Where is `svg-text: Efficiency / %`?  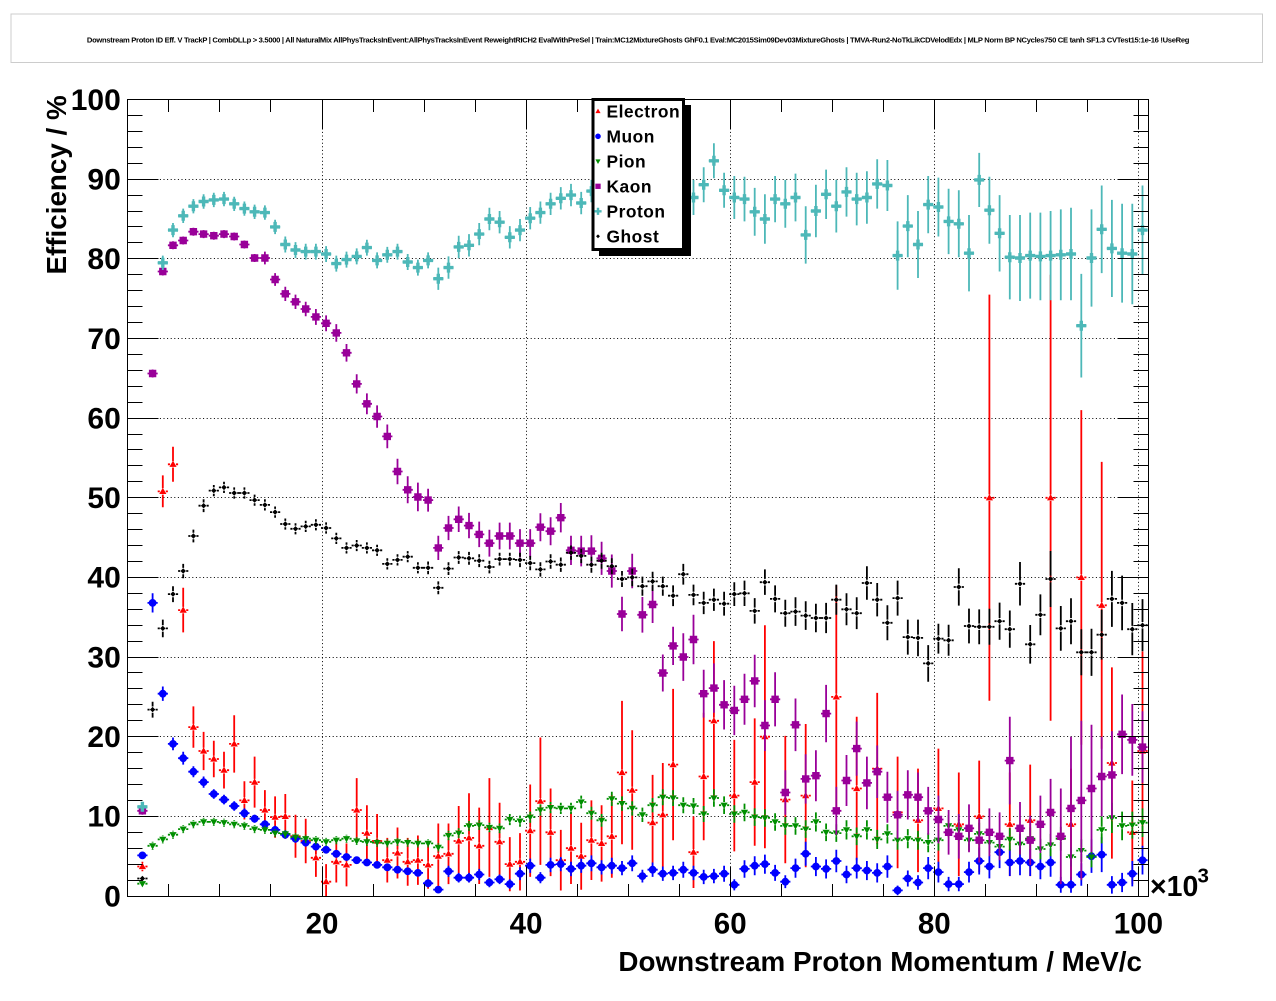
svg-text: Efficiency / % is located at coordinates (56, 184).